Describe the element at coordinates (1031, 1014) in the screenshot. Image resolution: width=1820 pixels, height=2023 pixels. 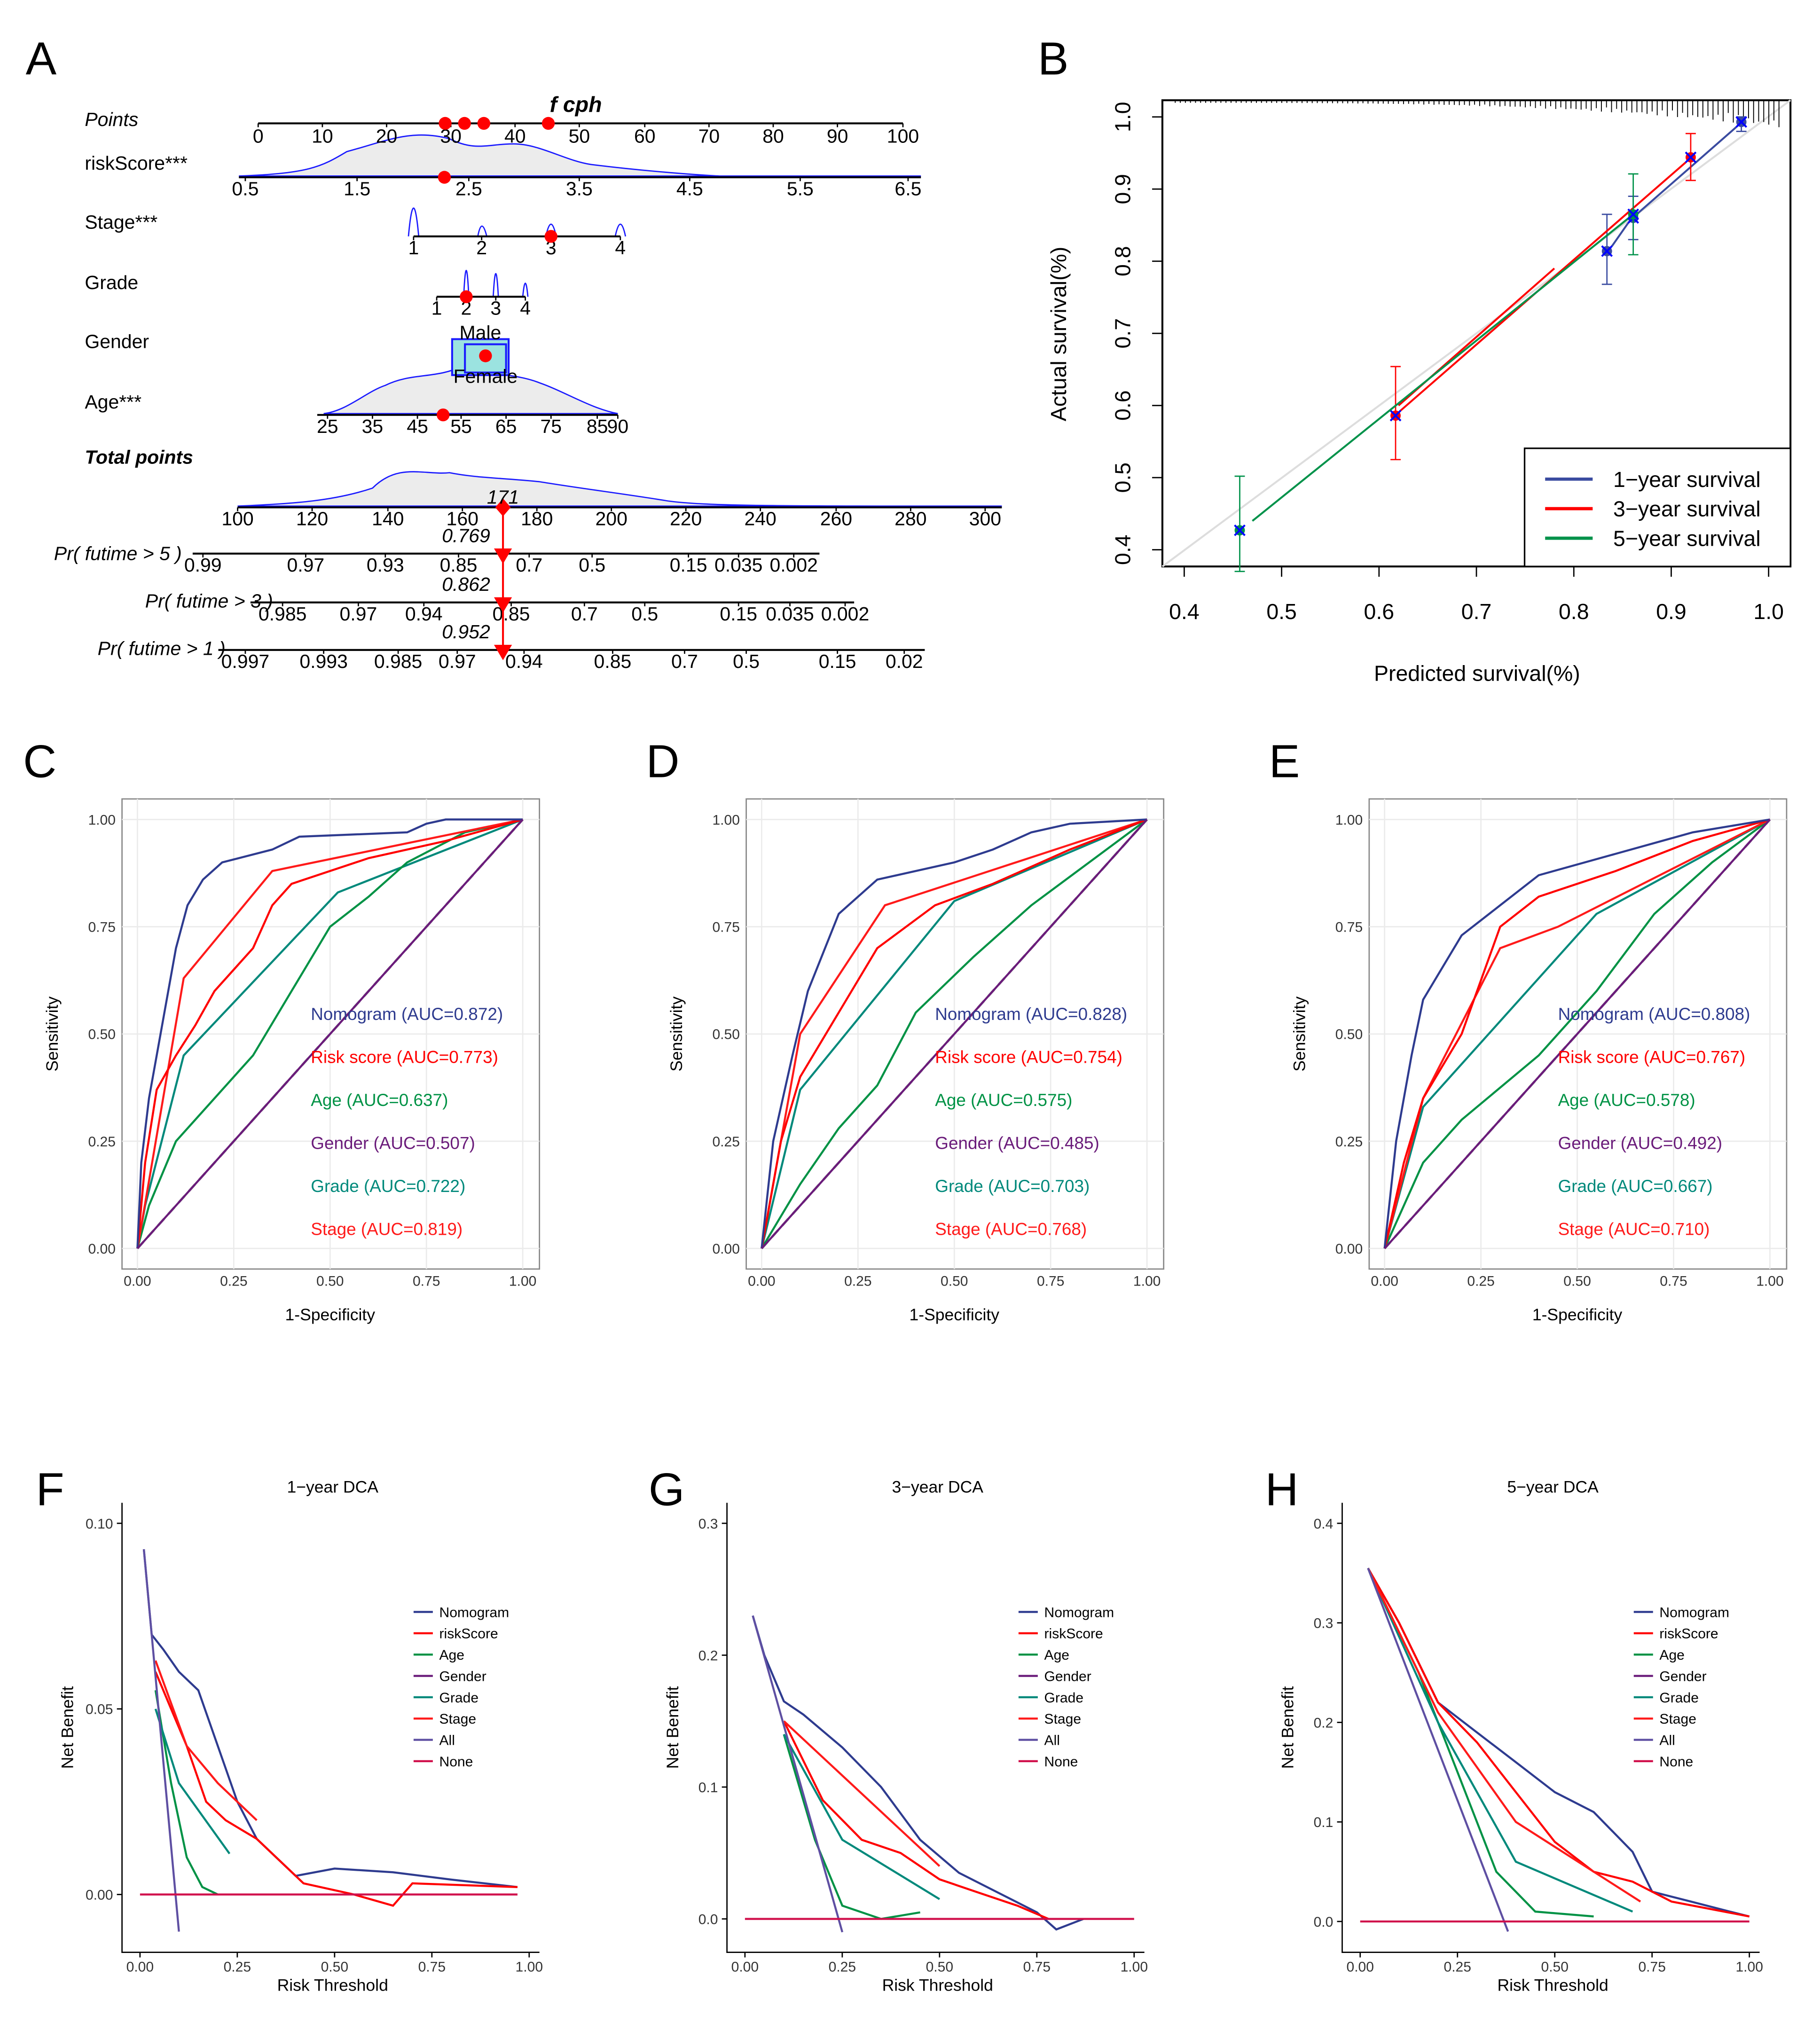
I see `auc-label-nomogram: Nomogram (AUC=0.828)` at that location.